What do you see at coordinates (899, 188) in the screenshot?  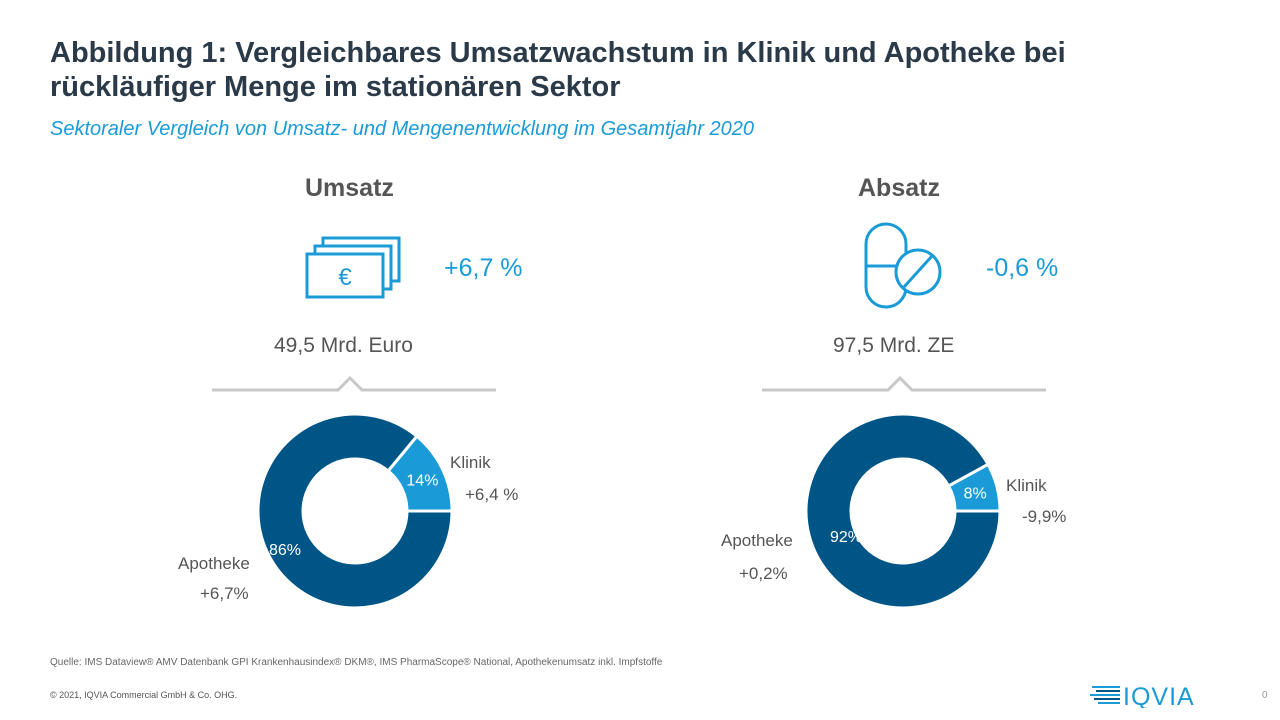 I see `absatz-heading: Absatz` at bounding box center [899, 188].